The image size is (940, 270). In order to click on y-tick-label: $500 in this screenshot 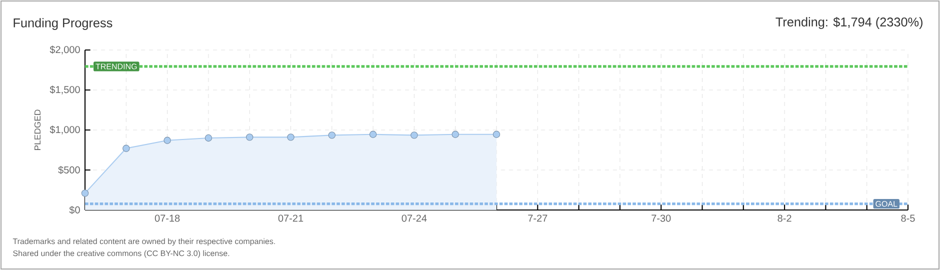, I will do `click(69, 170)`.